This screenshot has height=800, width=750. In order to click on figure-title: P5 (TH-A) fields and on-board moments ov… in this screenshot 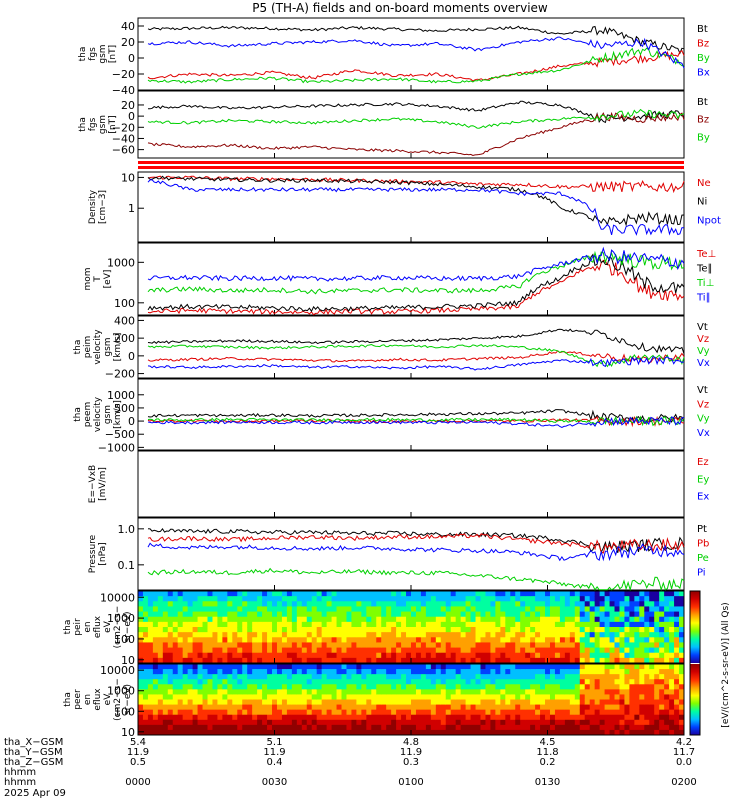, I will do `click(400, 8)`.